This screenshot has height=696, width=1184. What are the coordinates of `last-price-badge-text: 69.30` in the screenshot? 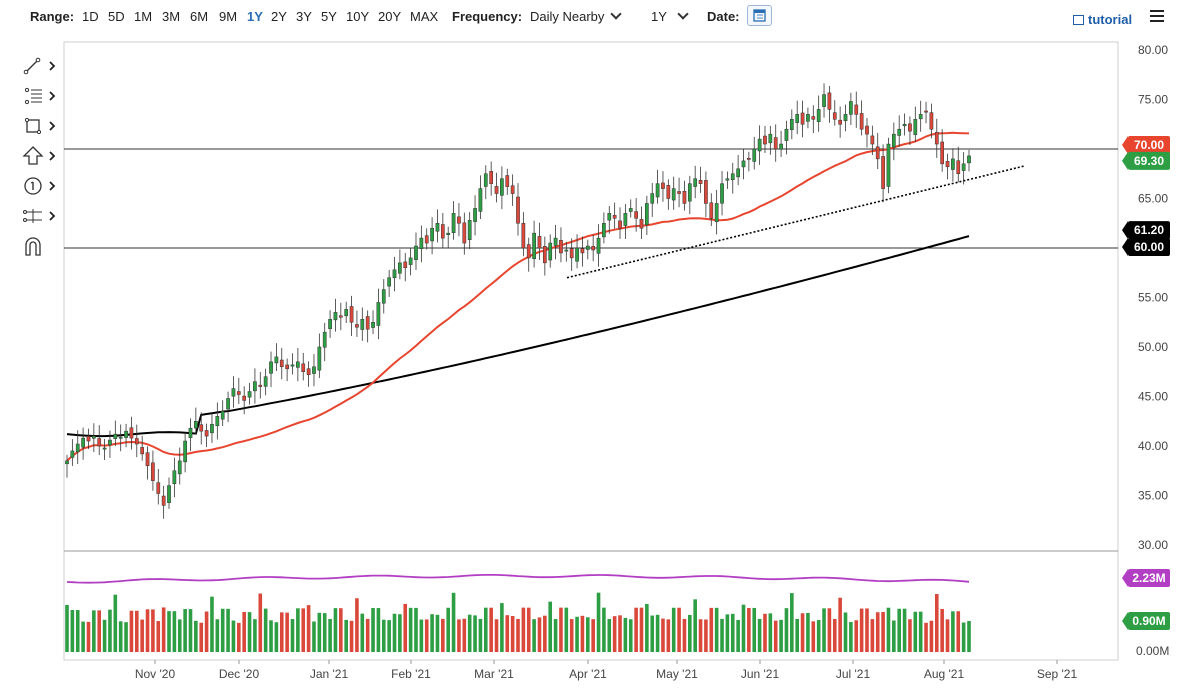 It's located at (1149, 161).